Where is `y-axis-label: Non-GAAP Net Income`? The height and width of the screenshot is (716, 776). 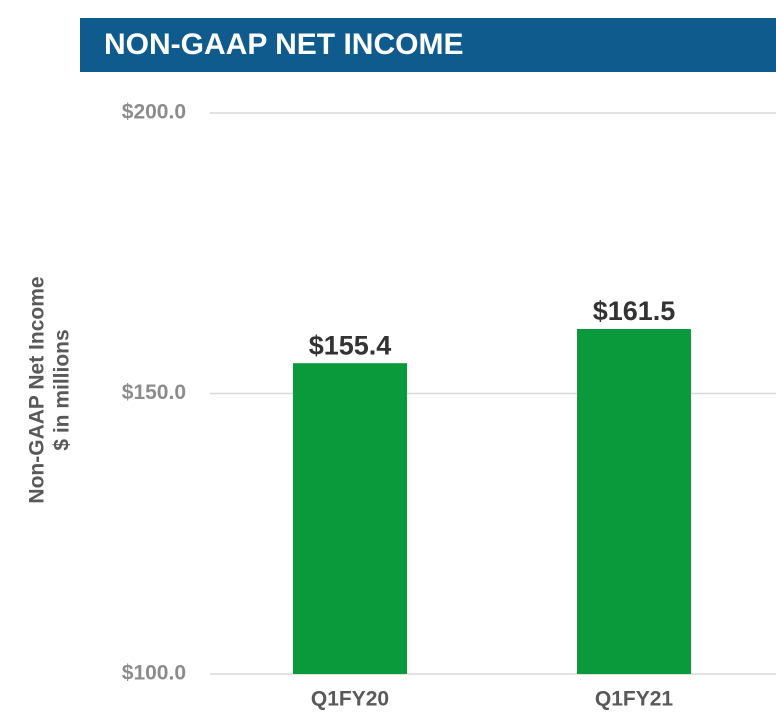
y-axis-label: Non-GAAP Net Income is located at coordinates (37, 389).